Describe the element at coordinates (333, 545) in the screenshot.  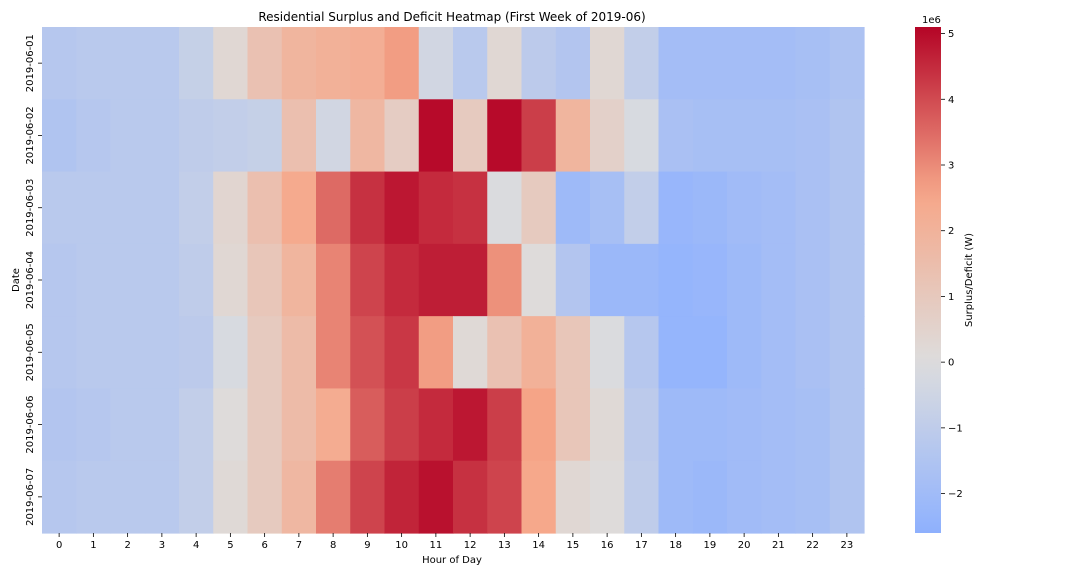
I see `x-tick-label: 8` at that location.